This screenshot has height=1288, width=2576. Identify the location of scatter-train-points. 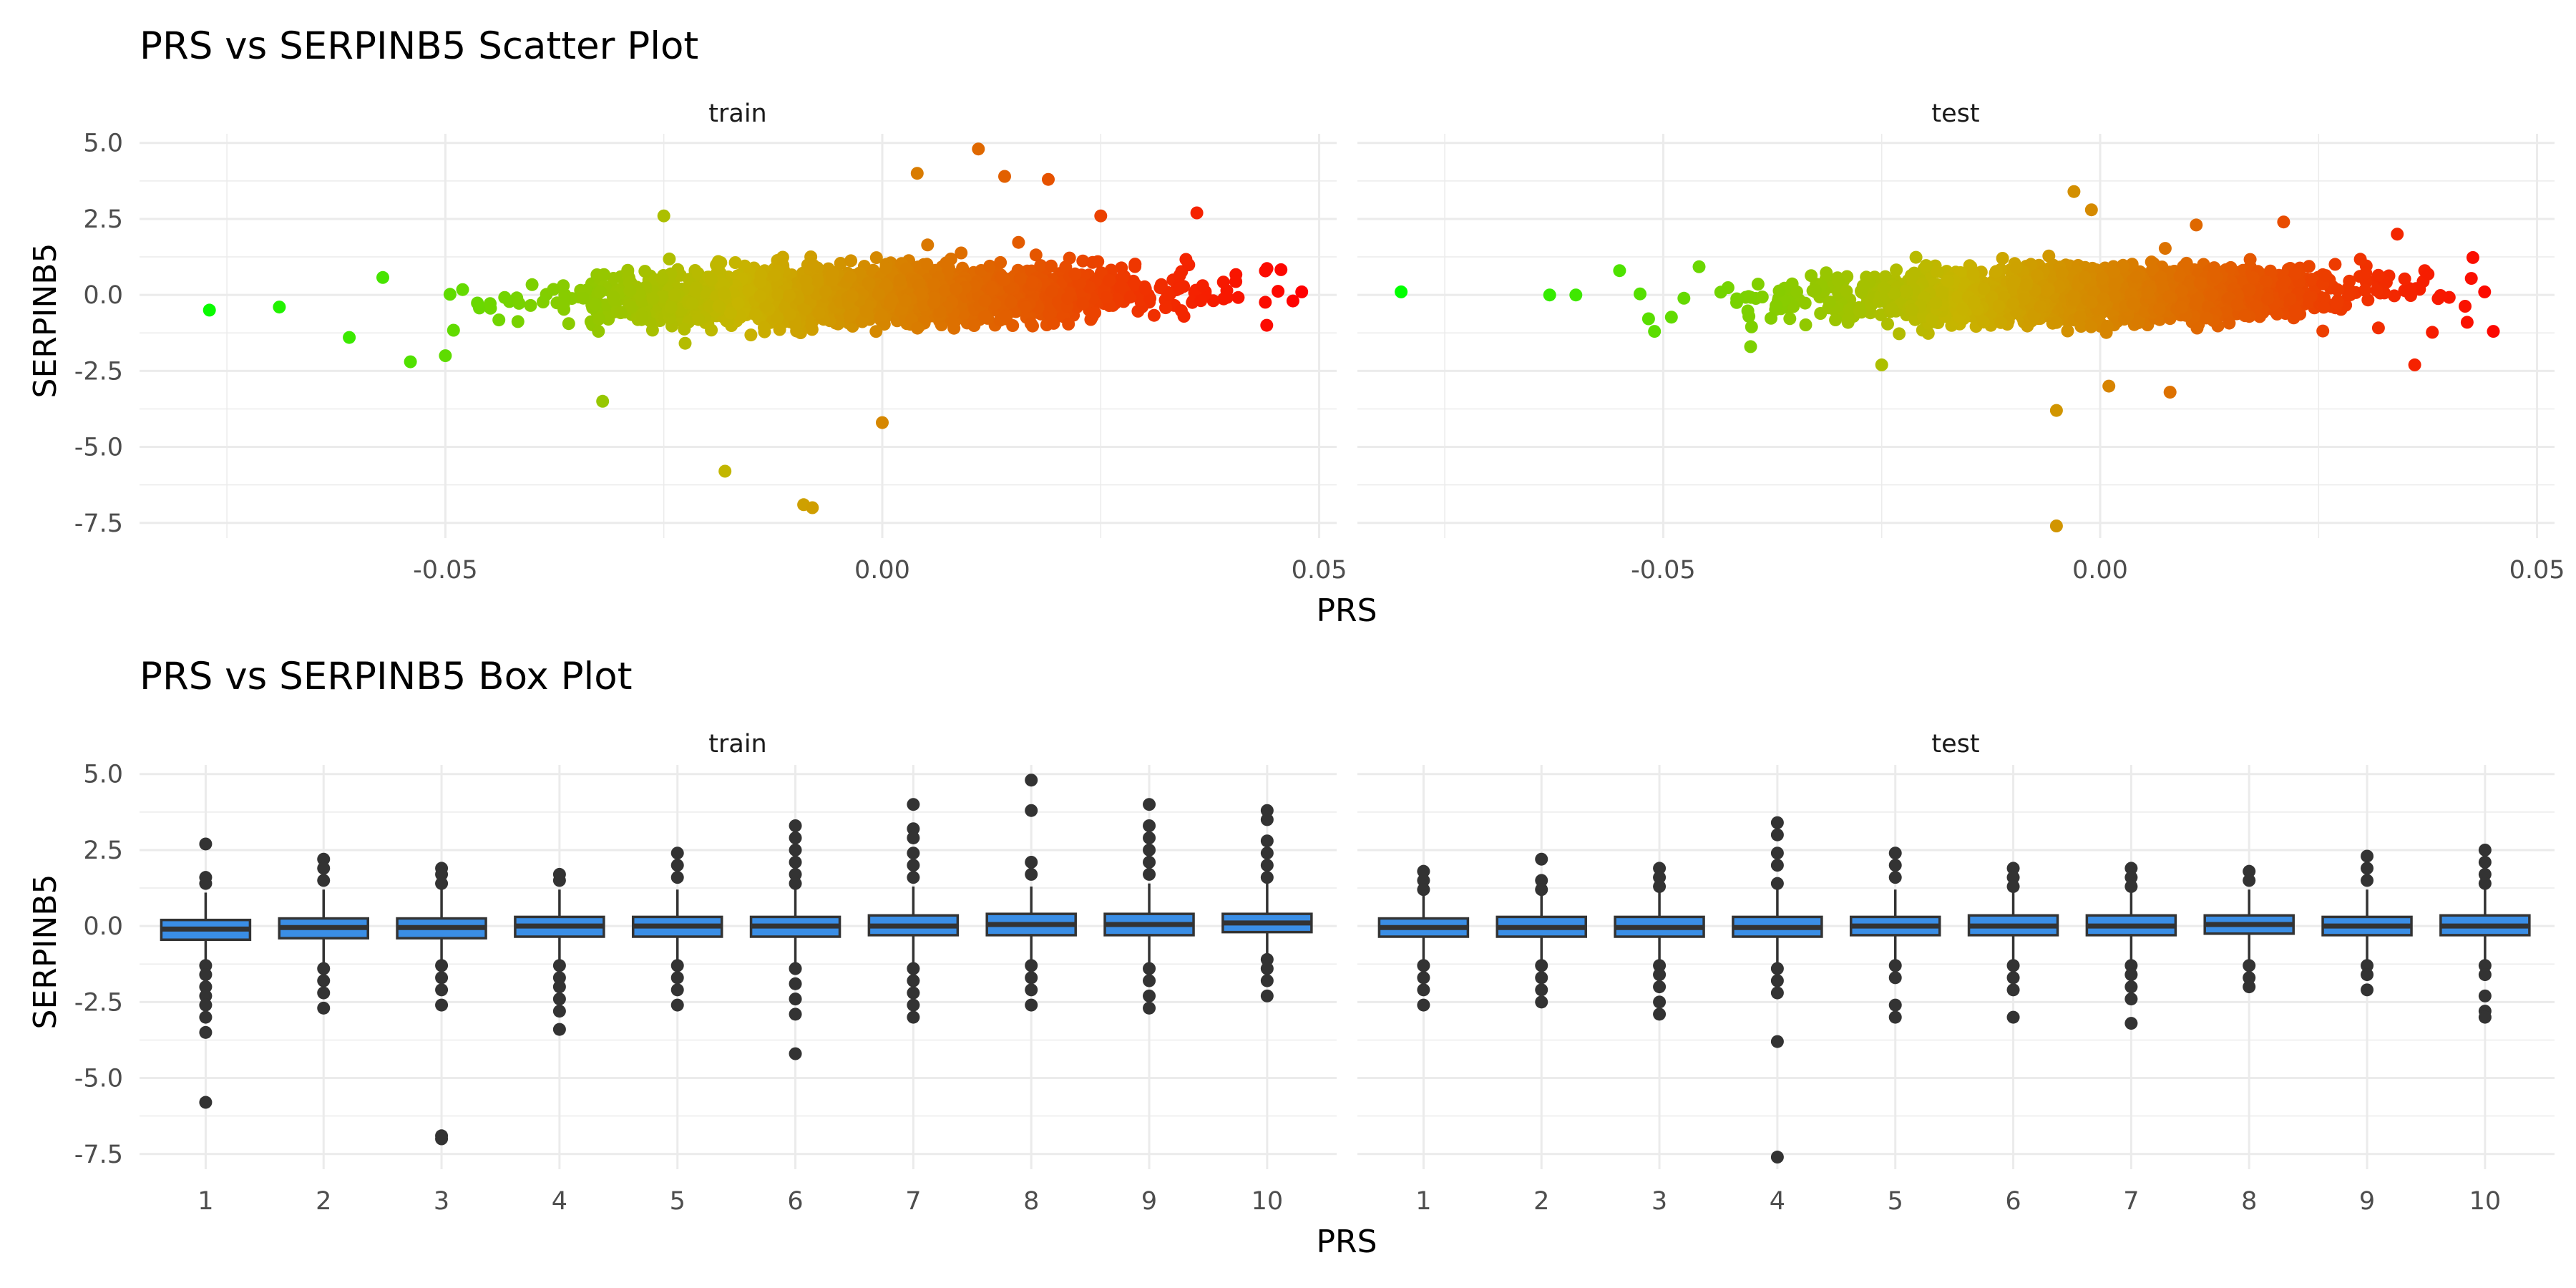
(756, 328).